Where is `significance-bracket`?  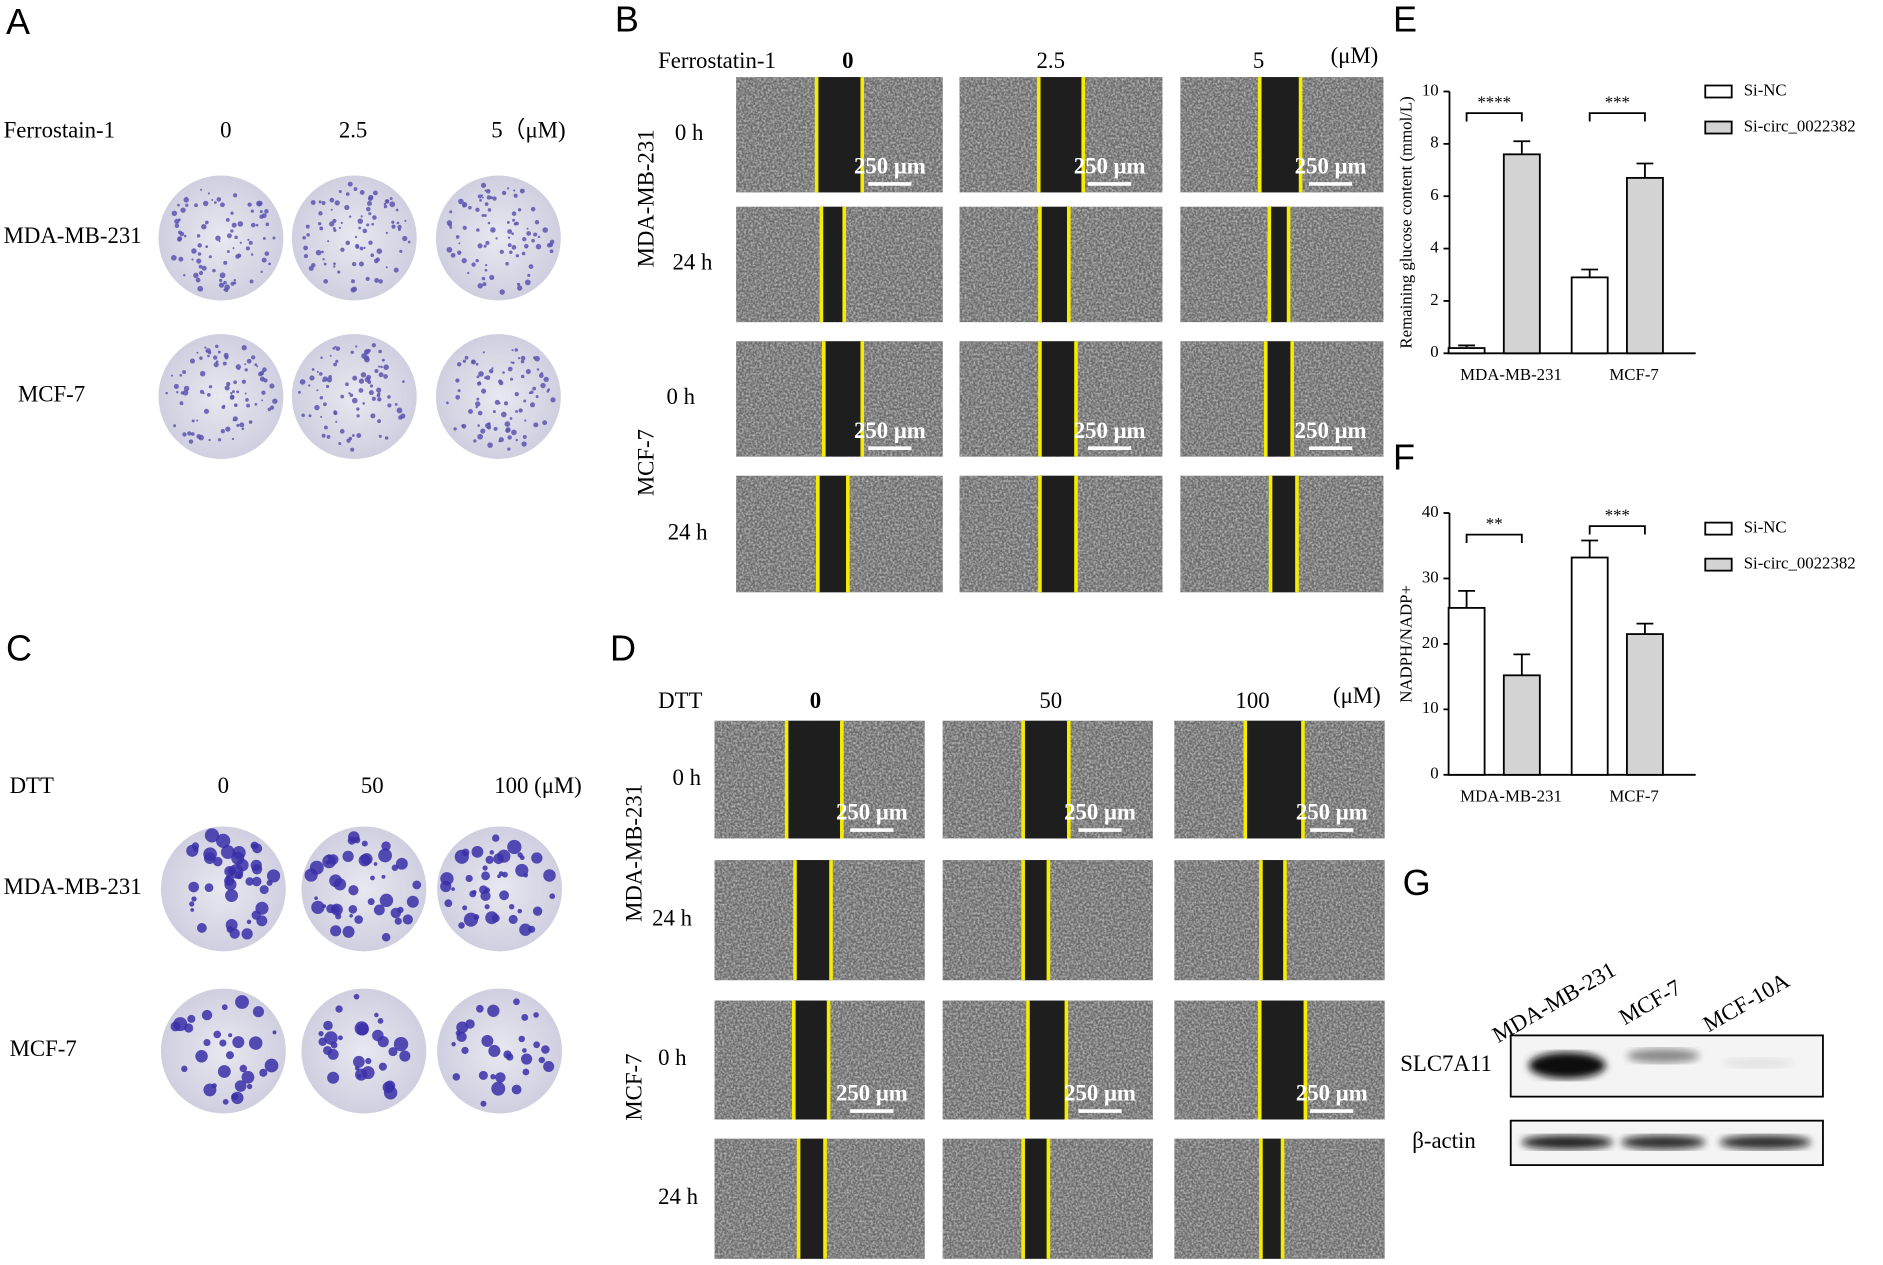
significance-bracket is located at coordinates (1617, 530).